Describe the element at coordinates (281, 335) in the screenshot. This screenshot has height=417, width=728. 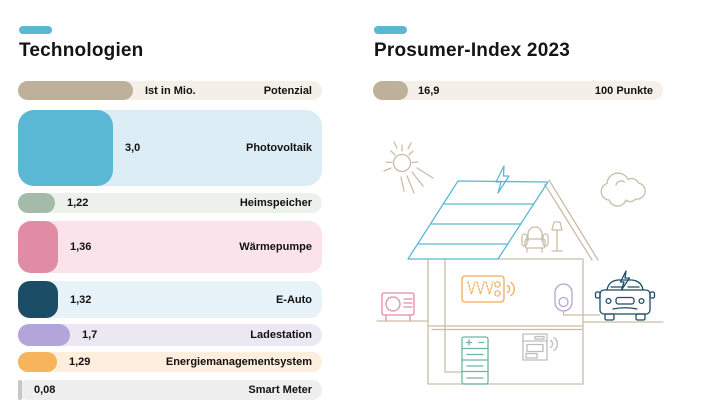
I see `bar-label: Ladestation` at that location.